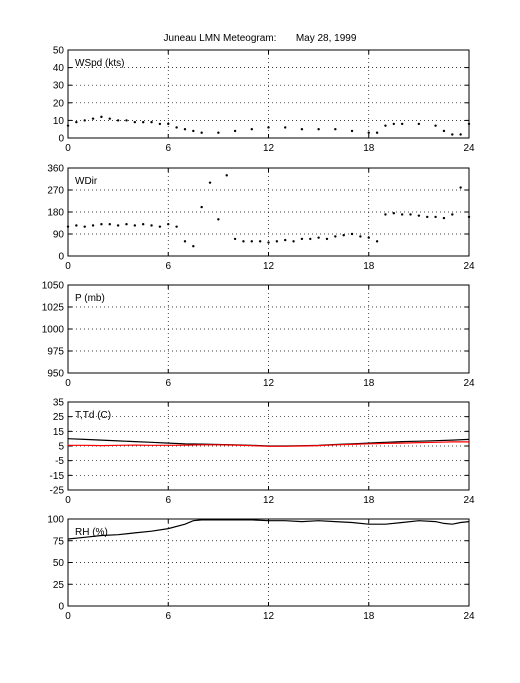  I want to click on wspd-xtick-label: 24, so click(469, 148).